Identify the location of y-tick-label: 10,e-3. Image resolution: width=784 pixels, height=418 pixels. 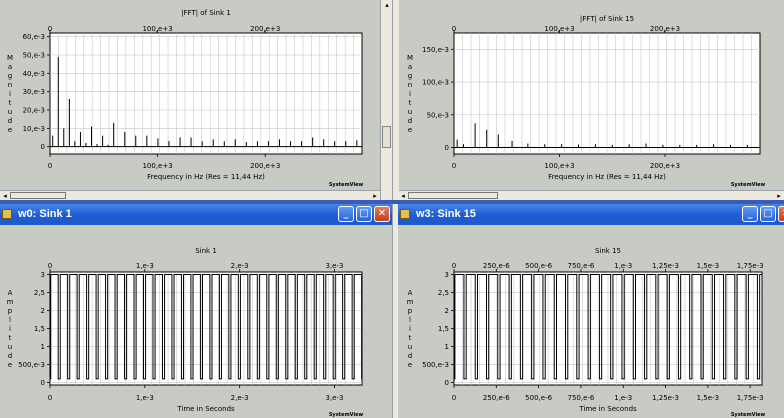
(34, 129).